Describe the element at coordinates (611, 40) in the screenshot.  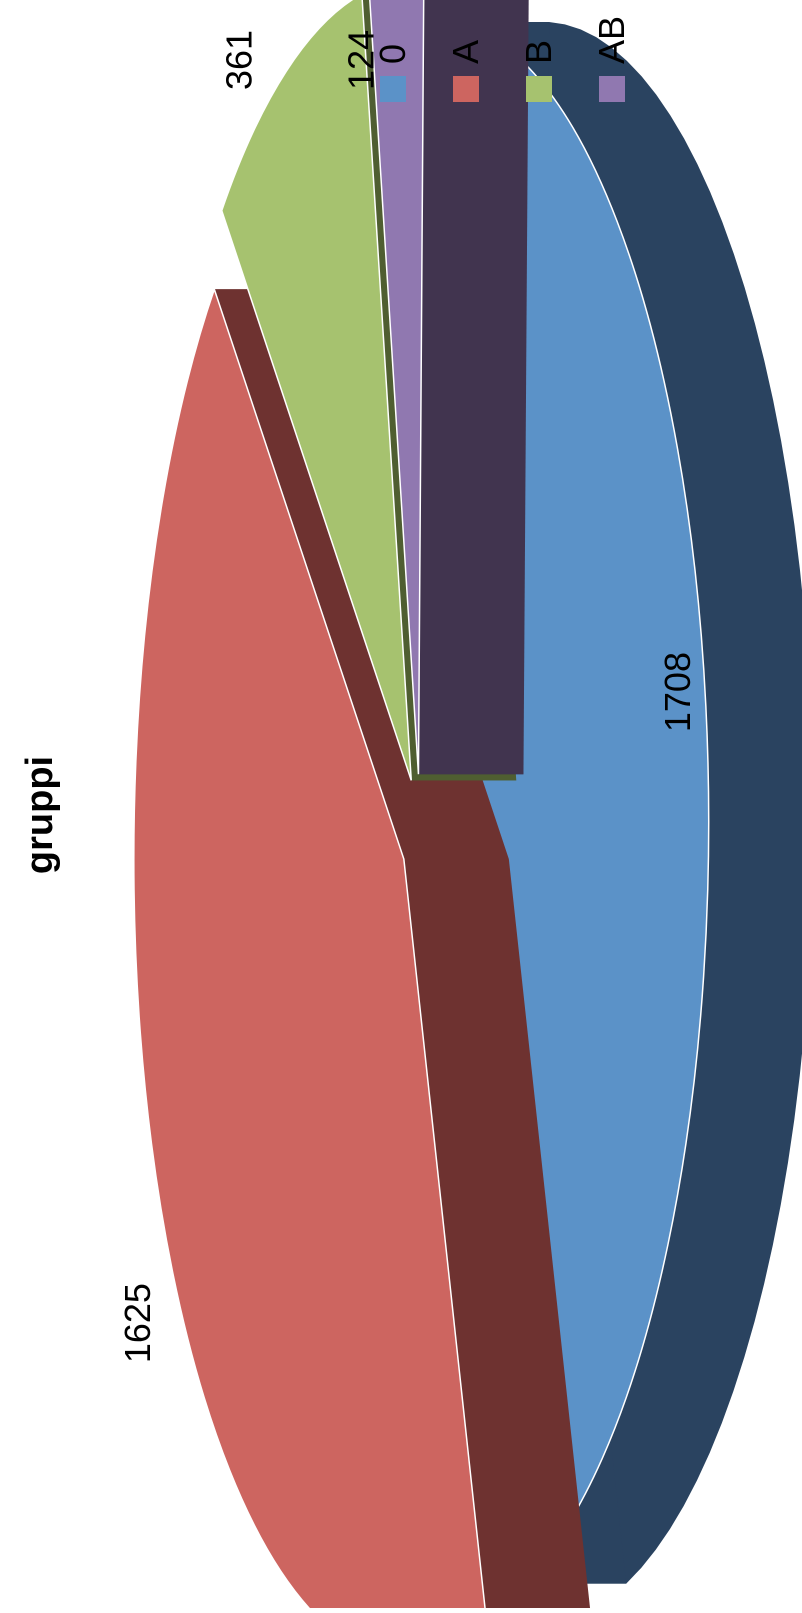
I see `legend-label-AB: AB` at that location.